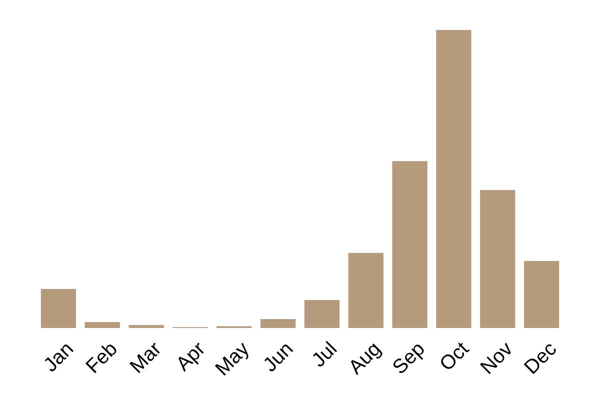 This screenshot has width=600, height=400. Describe the element at coordinates (102, 358) in the screenshot. I see `x-tick-label: Feb` at that location.